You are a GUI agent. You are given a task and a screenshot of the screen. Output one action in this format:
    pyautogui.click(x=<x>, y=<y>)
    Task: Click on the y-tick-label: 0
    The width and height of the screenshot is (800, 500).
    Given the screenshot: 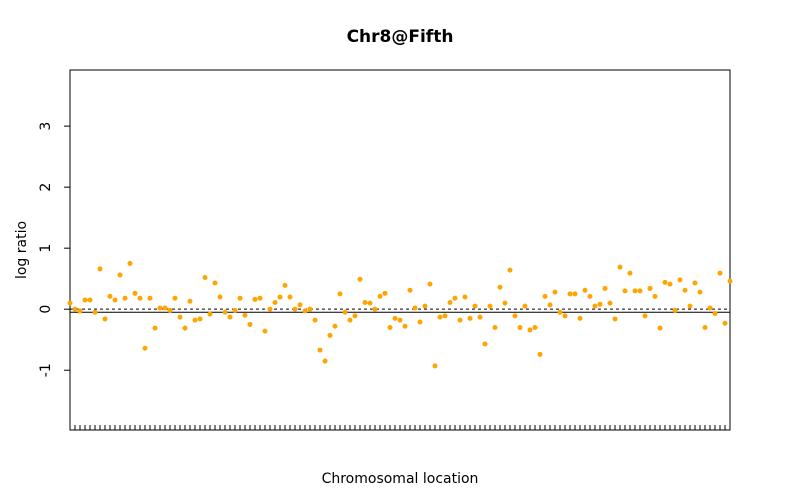 What is the action you would take?
    pyautogui.click(x=46, y=309)
    